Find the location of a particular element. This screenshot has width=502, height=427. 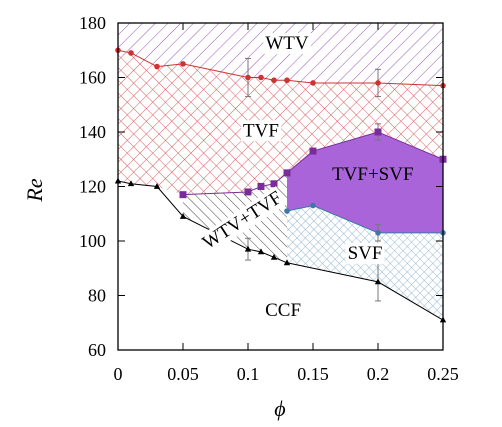

y-tick-label: 160 is located at coordinates (92, 78).